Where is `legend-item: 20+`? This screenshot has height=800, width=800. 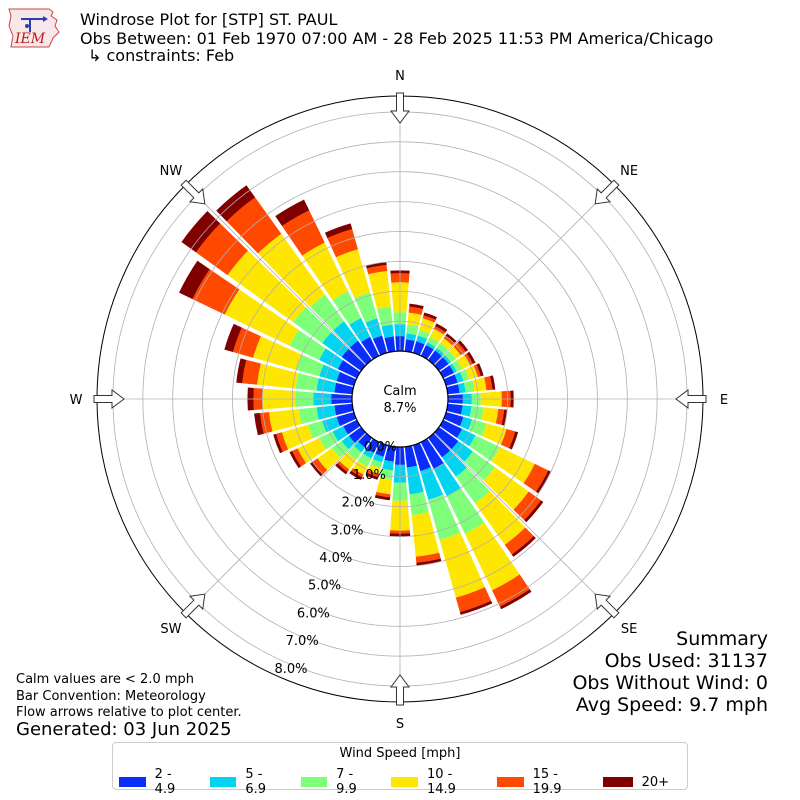 legend-item: 20+ is located at coordinates (635, 782).